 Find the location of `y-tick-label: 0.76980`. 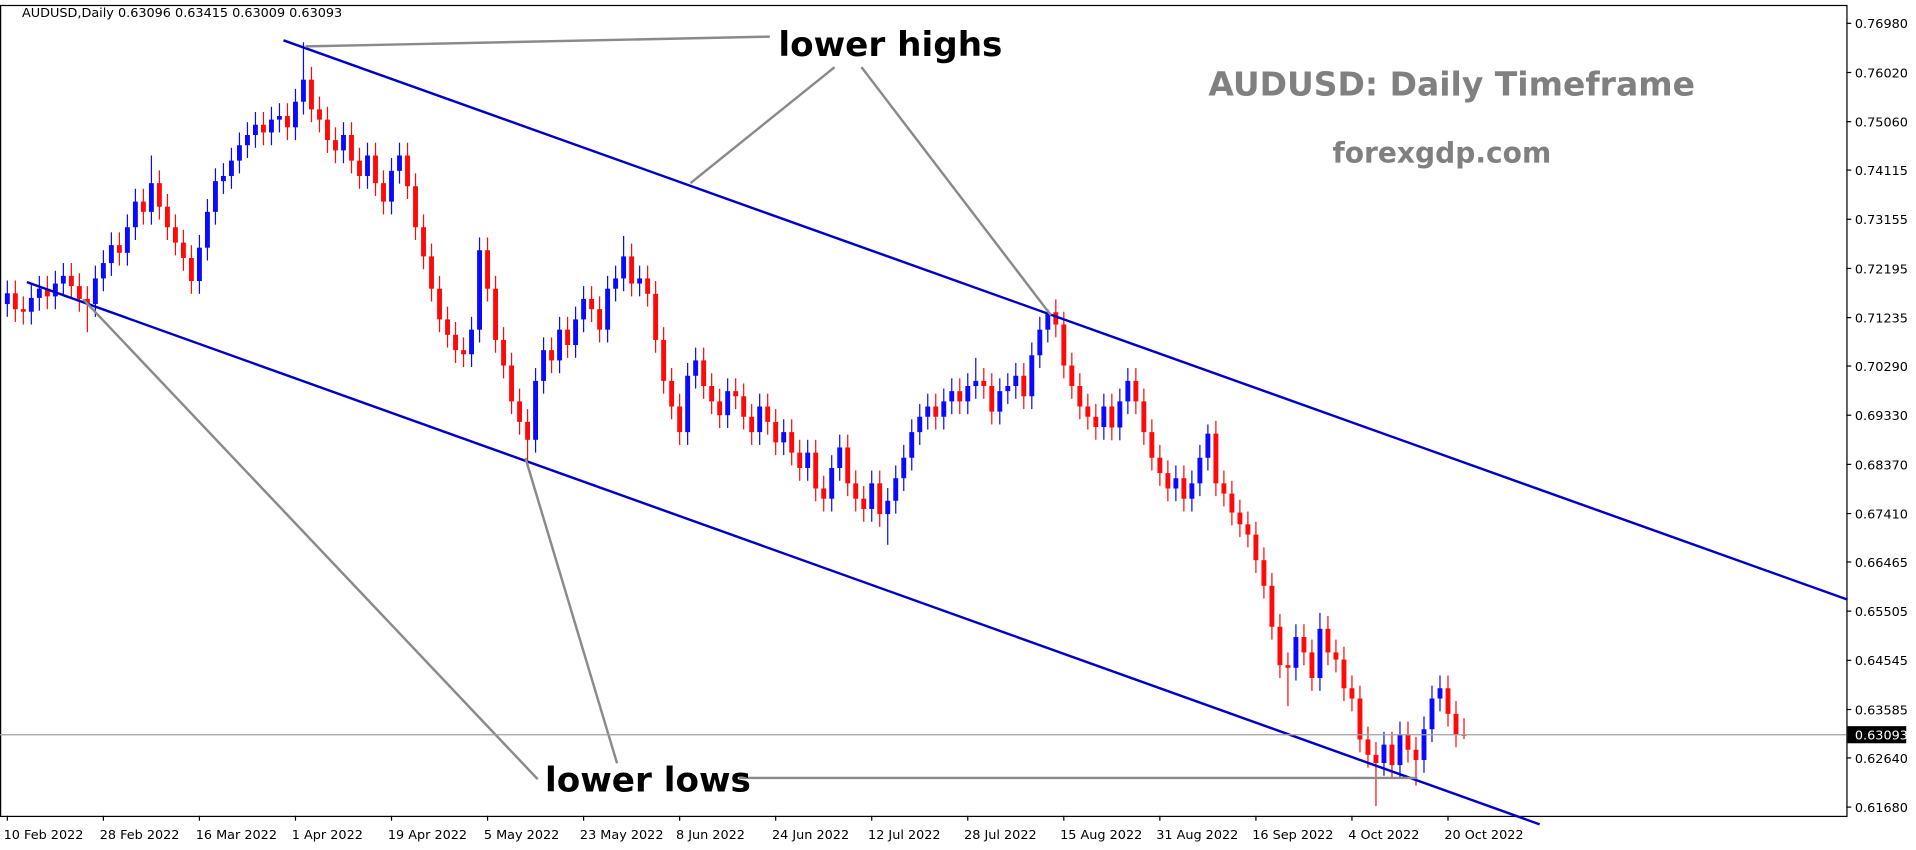

y-tick-label: 0.76980 is located at coordinates (1881, 24).